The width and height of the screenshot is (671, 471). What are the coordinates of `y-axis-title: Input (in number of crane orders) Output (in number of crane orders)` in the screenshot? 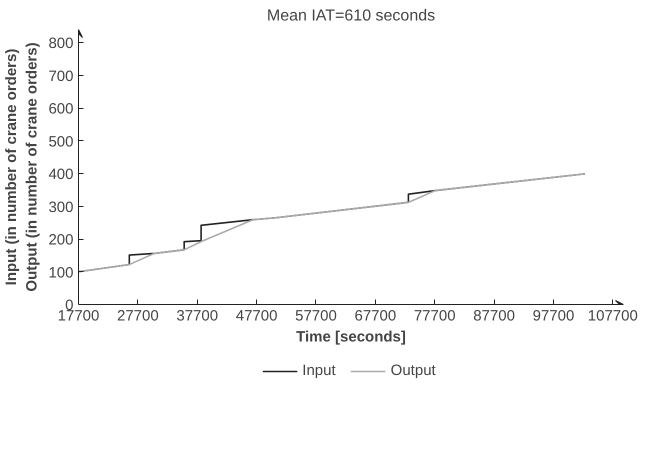 It's located at (21, 167).